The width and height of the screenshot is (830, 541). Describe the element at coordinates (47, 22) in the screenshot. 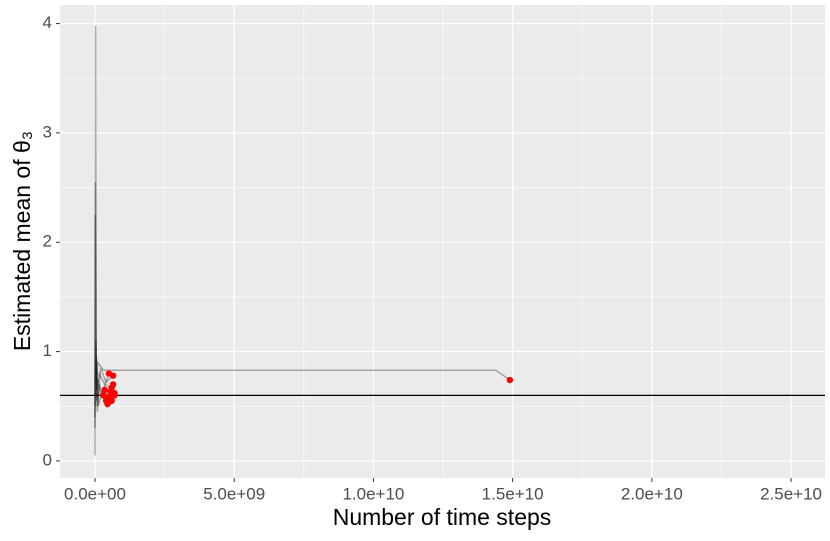

I see `y-tick-label: 4` at that location.